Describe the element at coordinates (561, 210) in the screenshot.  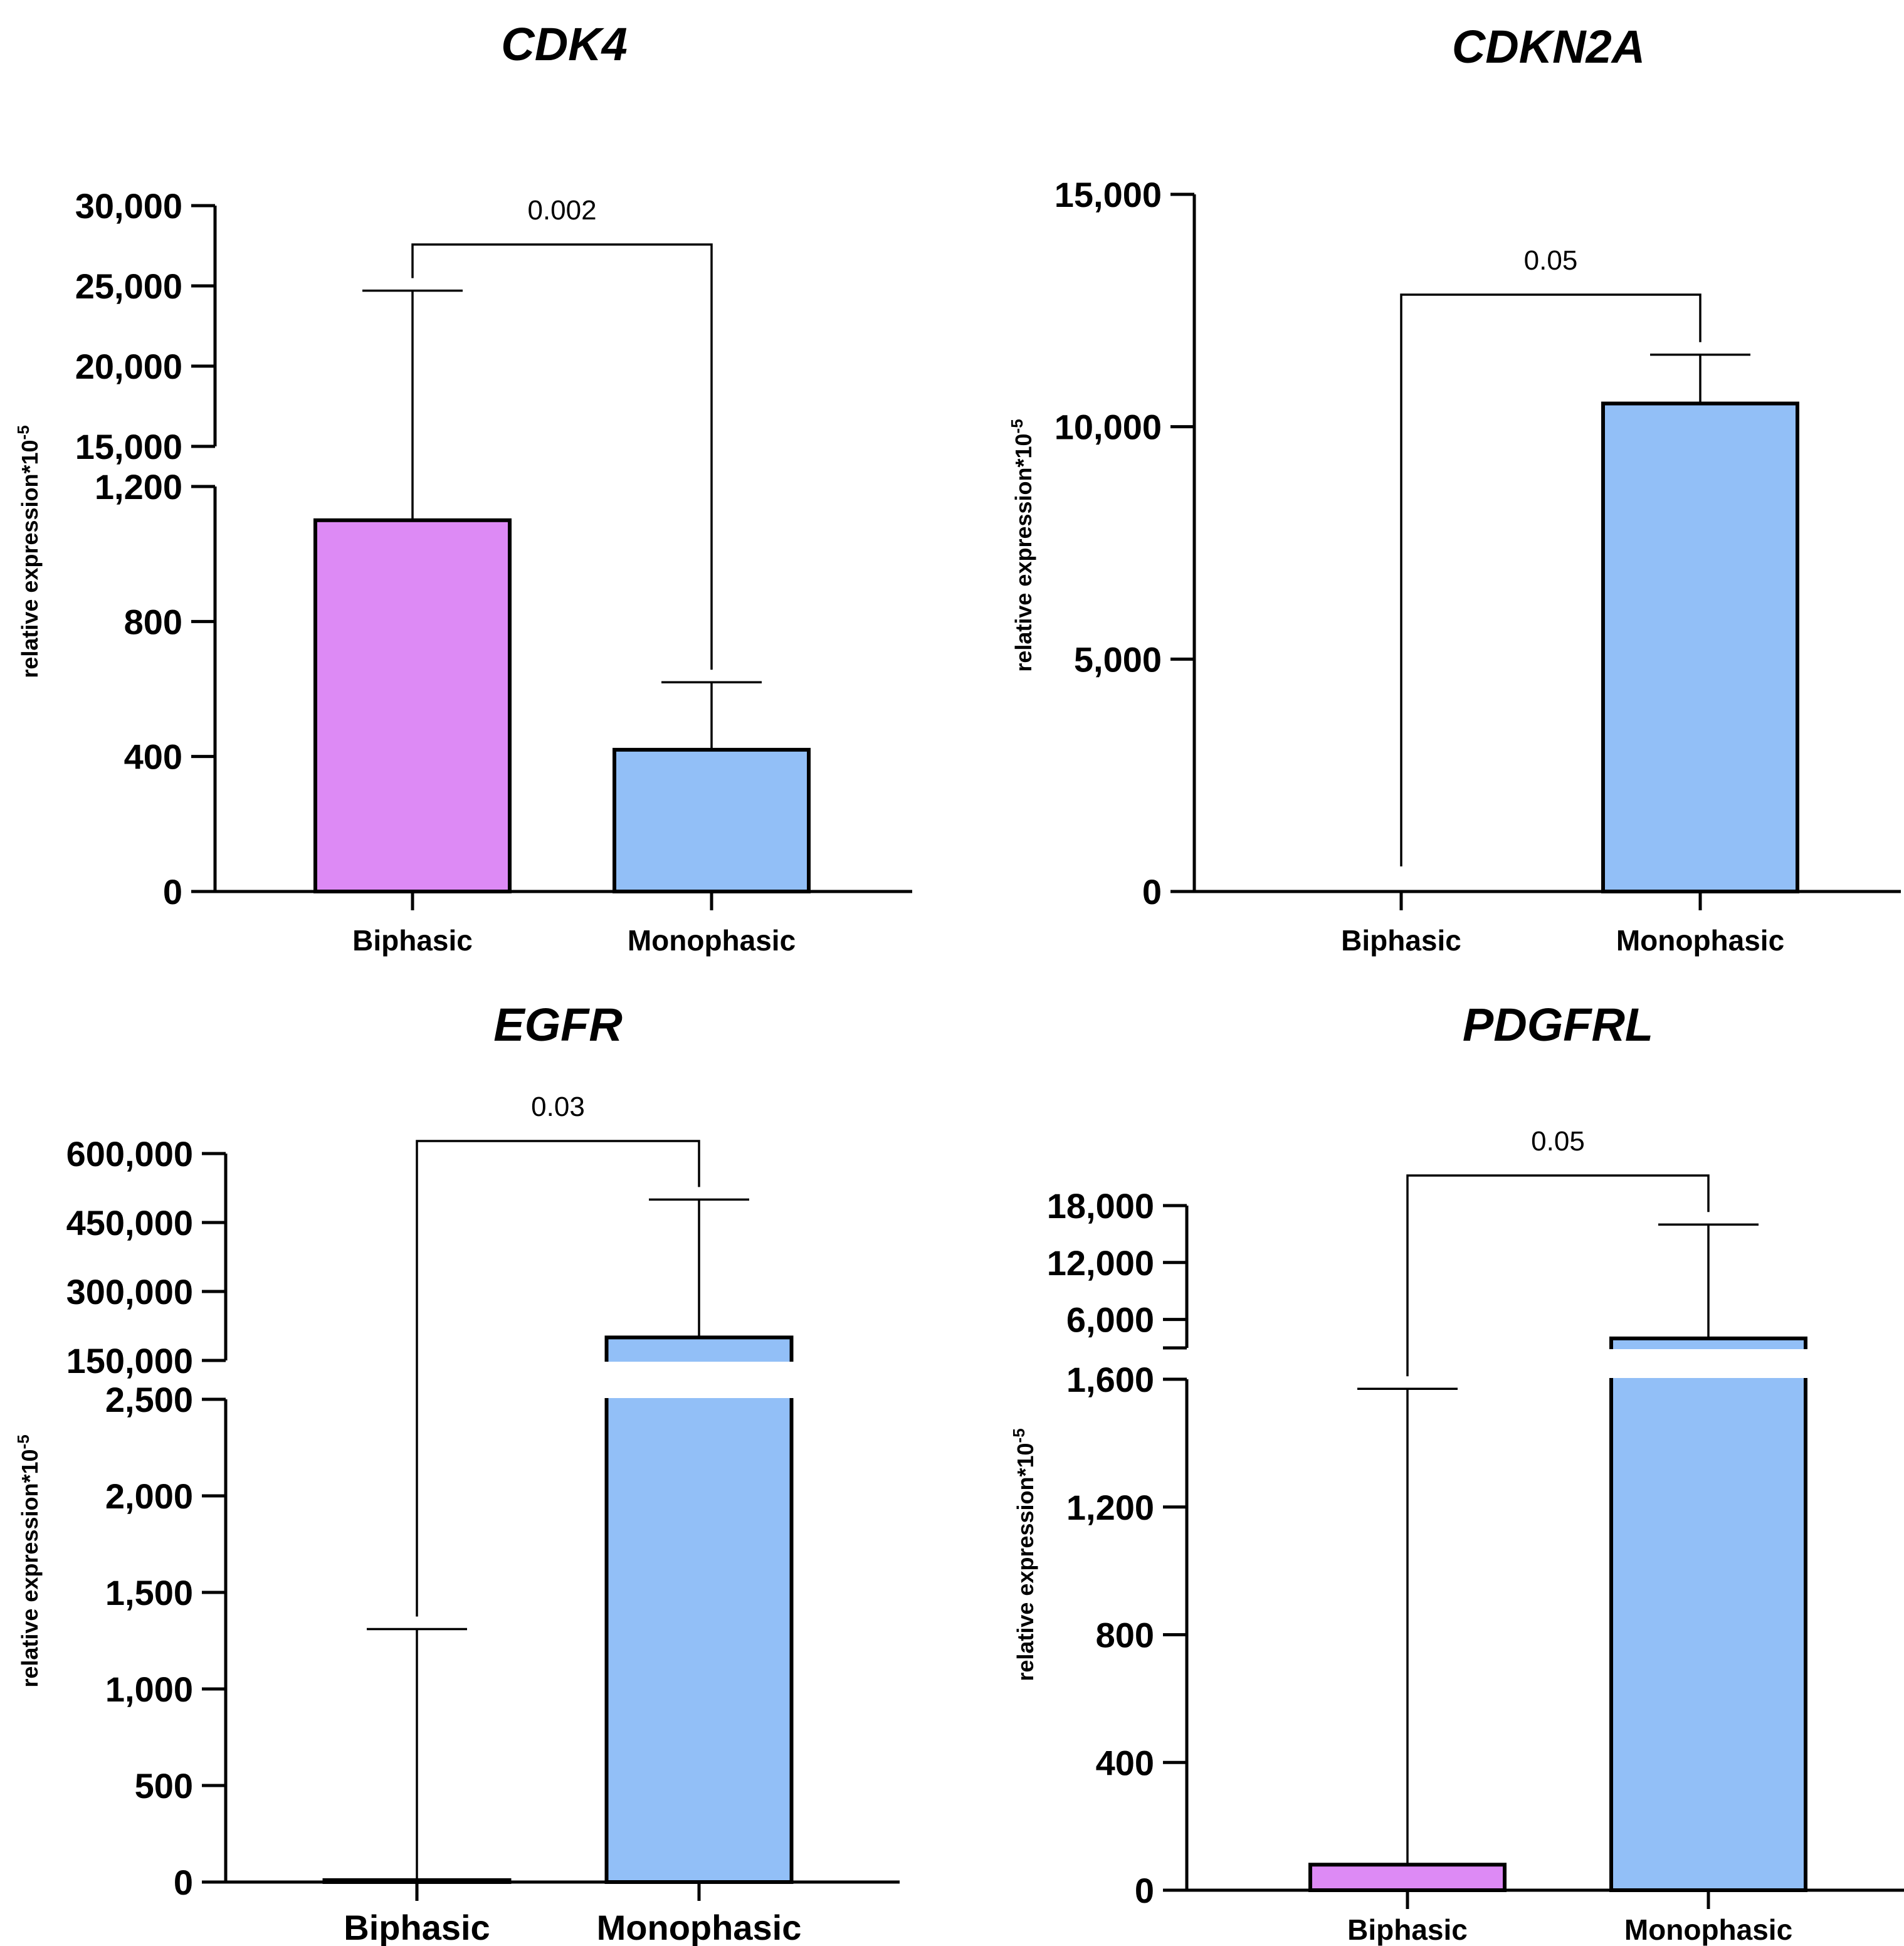
I see `p-value-label: 0.002` at that location.